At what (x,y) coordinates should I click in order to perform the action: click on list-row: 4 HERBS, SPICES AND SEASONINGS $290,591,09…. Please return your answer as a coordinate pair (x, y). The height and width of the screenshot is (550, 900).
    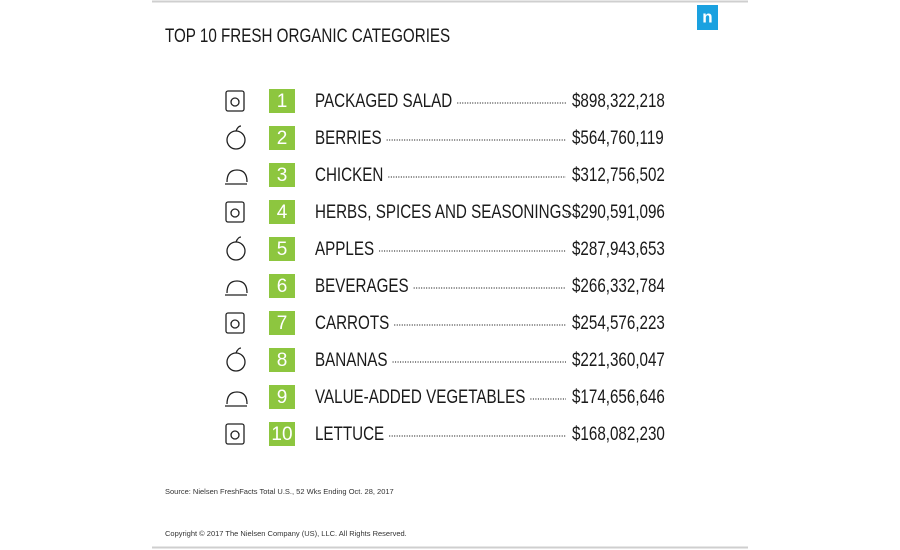
    Looking at the image, I should click on (445, 212).